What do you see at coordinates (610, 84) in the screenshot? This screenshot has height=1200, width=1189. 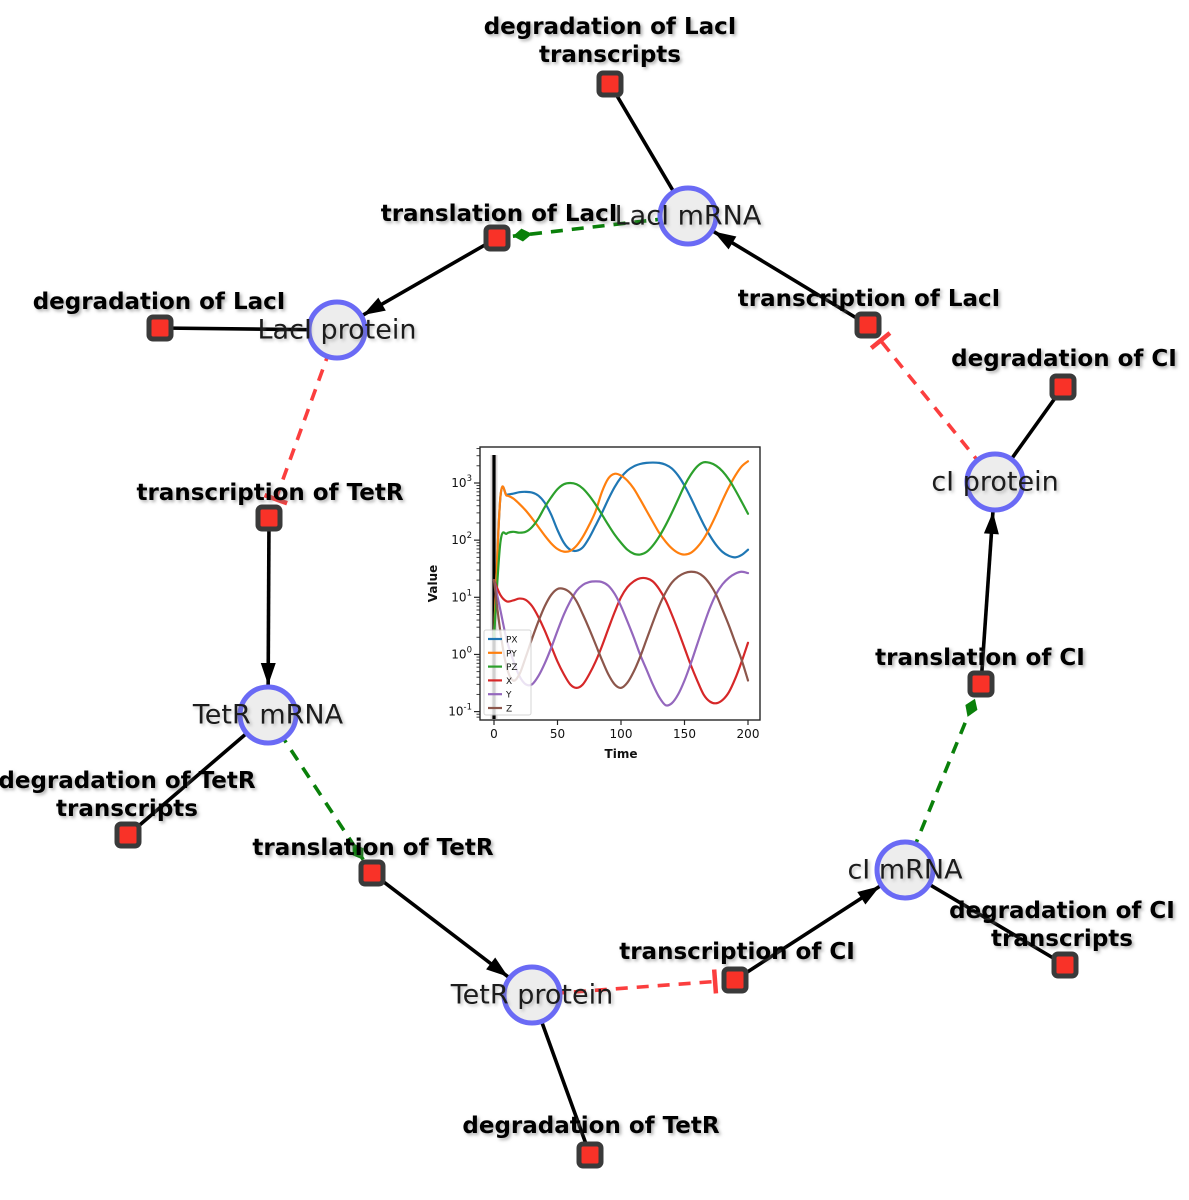 I see `reaction-node-deg_laci_tx` at bounding box center [610, 84].